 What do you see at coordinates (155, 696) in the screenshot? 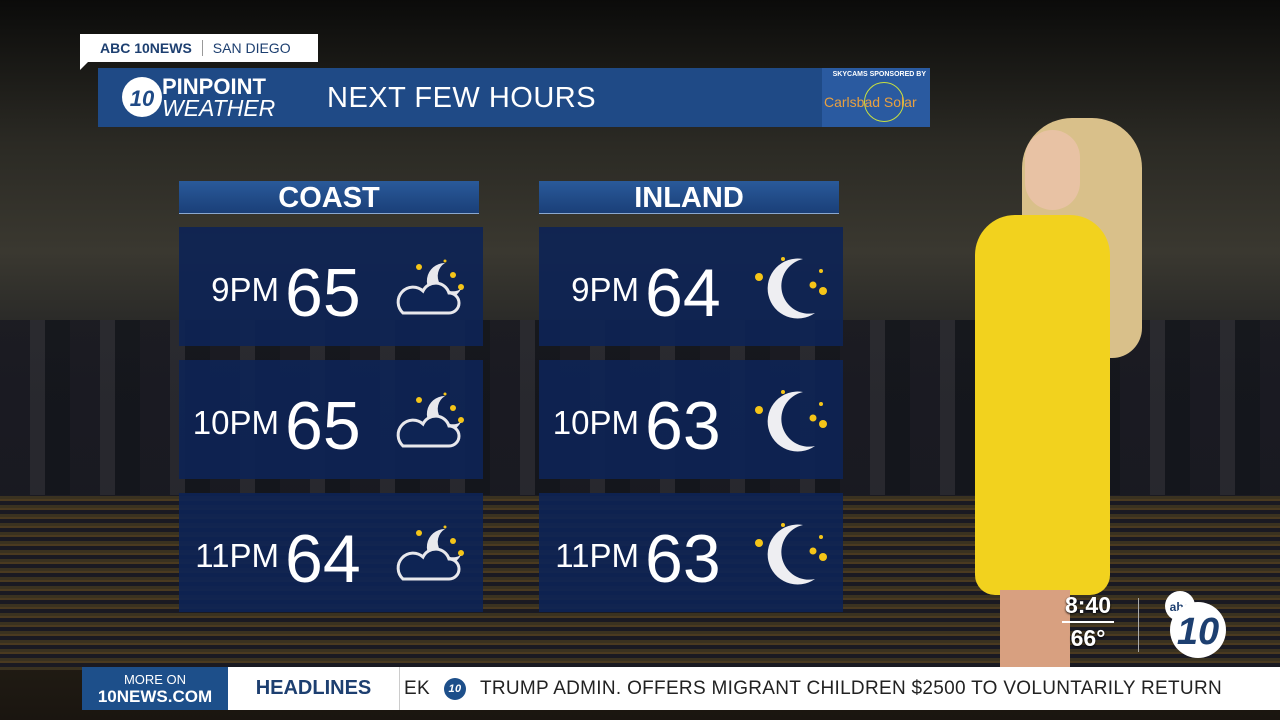
I see `site-label: 10NEWS.COM` at bounding box center [155, 696].